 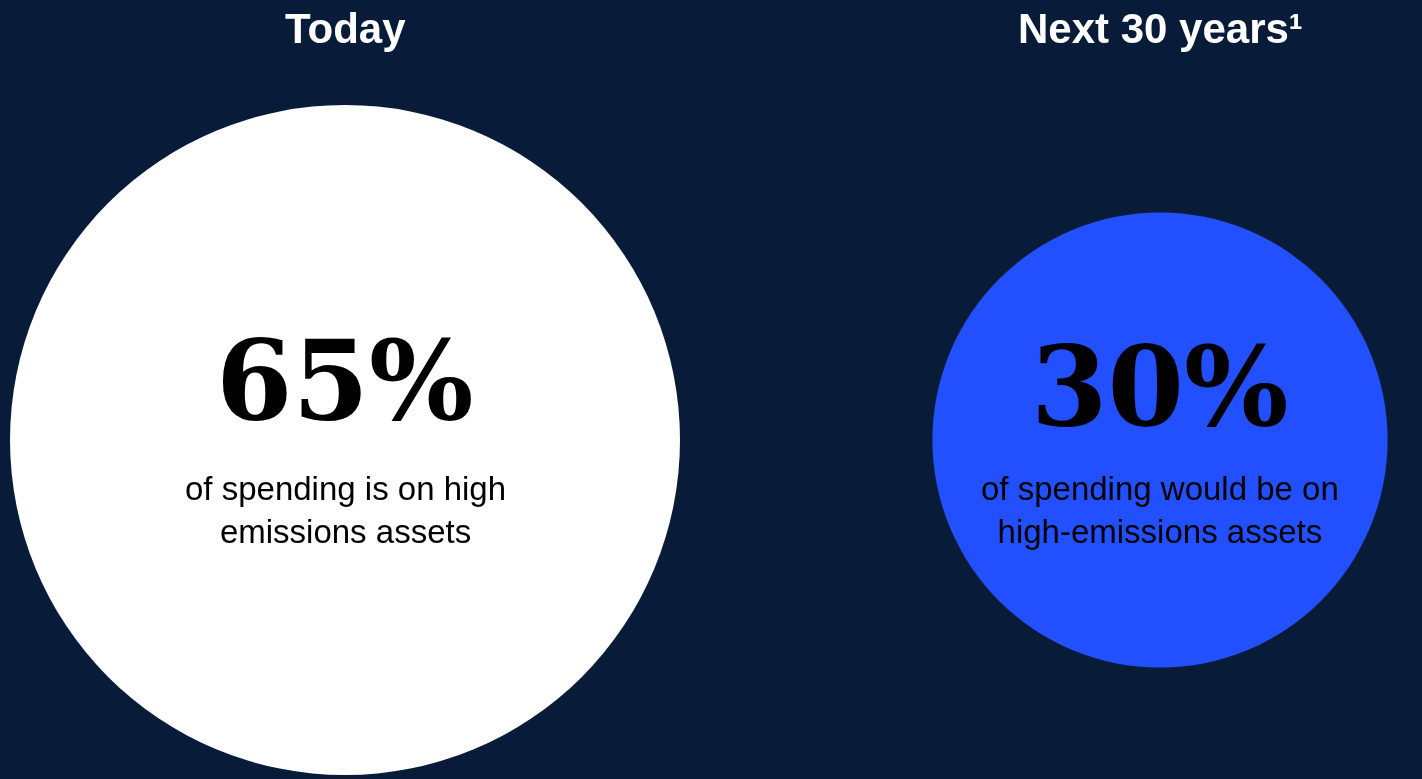 What do you see at coordinates (346, 510) in the screenshot?
I see `text: of spending is on high emissions assets` at bounding box center [346, 510].